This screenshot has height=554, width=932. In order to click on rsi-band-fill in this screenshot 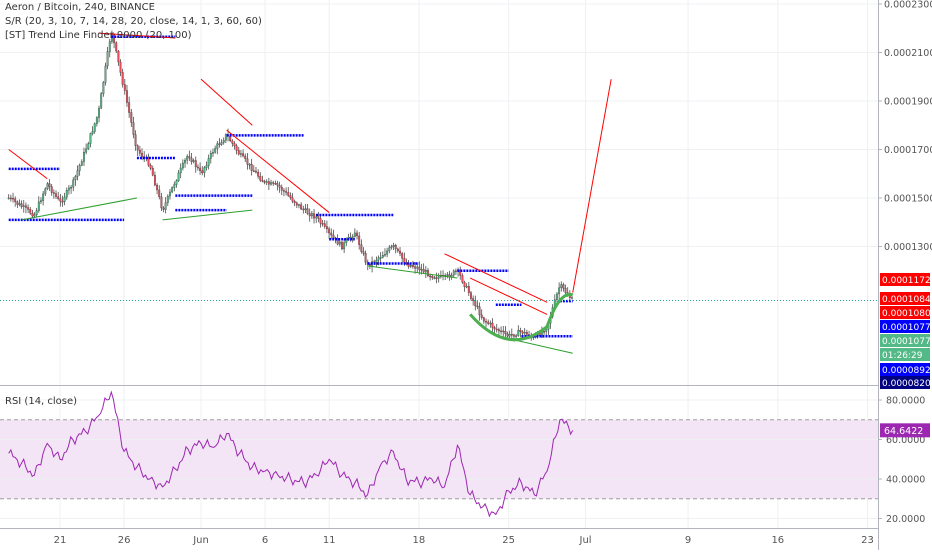, I will do `click(439, 459)`.